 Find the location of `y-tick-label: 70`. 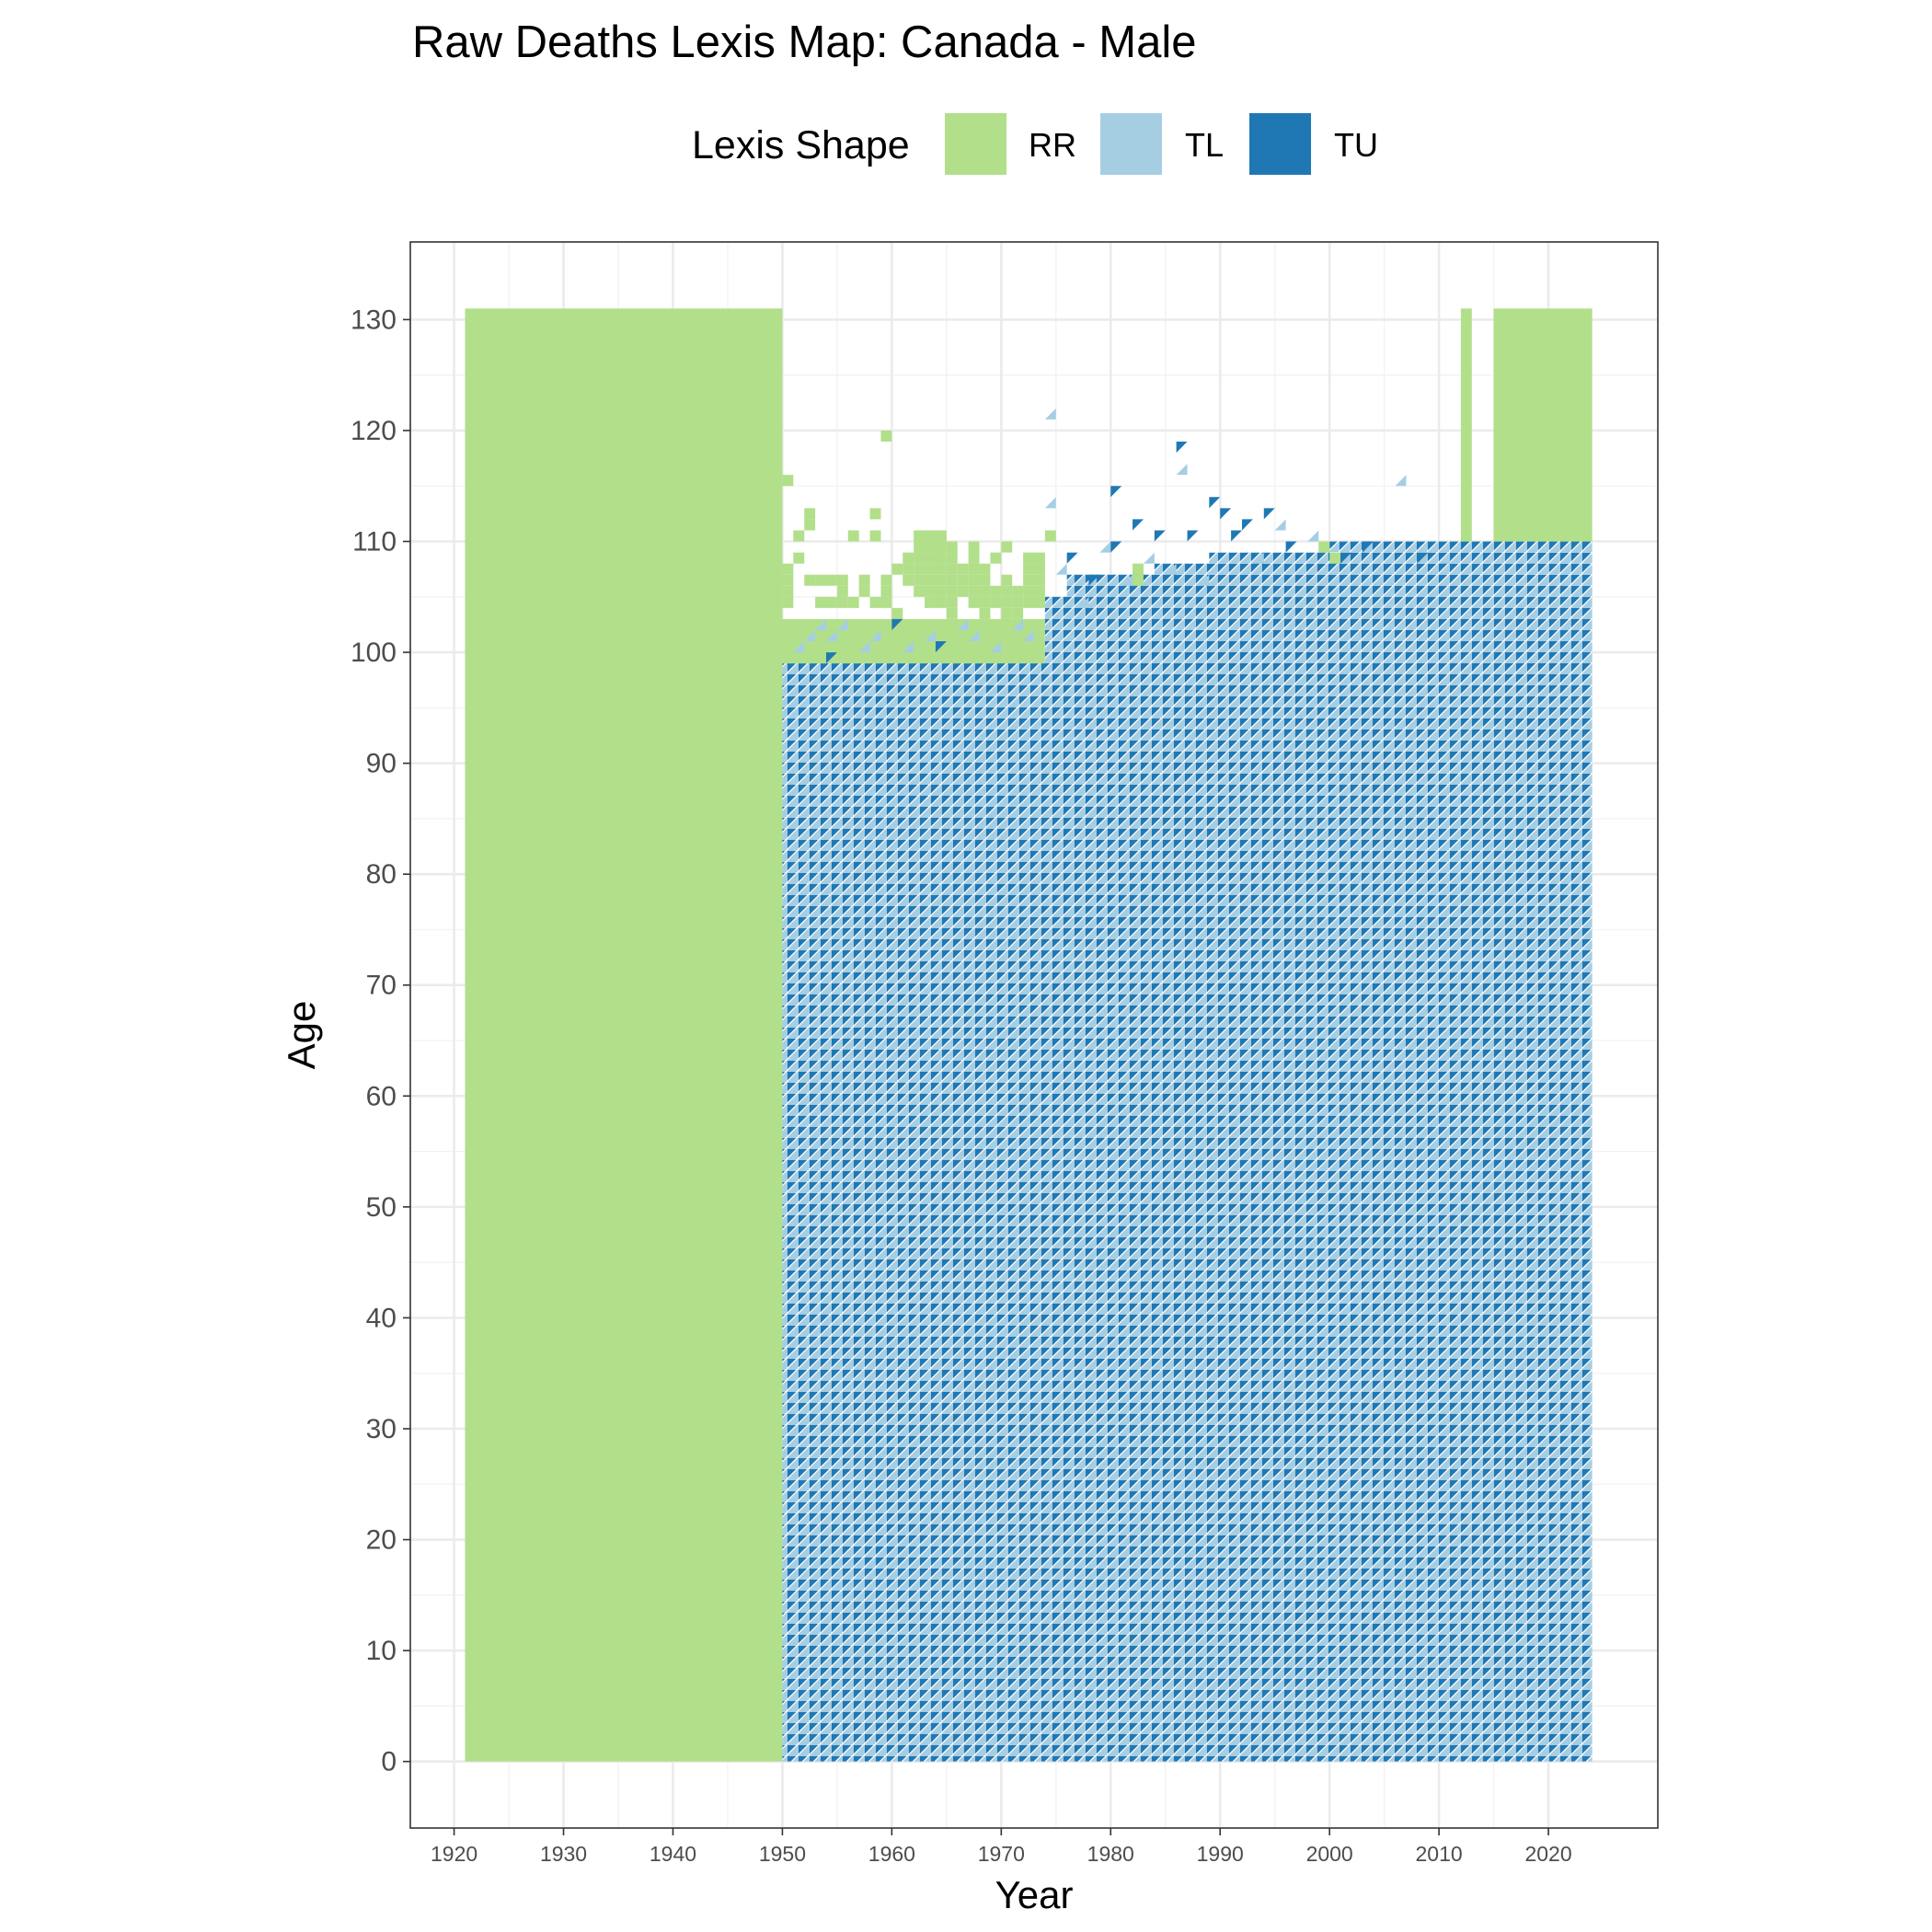

y-tick-label: 70 is located at coordinates (381, 986).